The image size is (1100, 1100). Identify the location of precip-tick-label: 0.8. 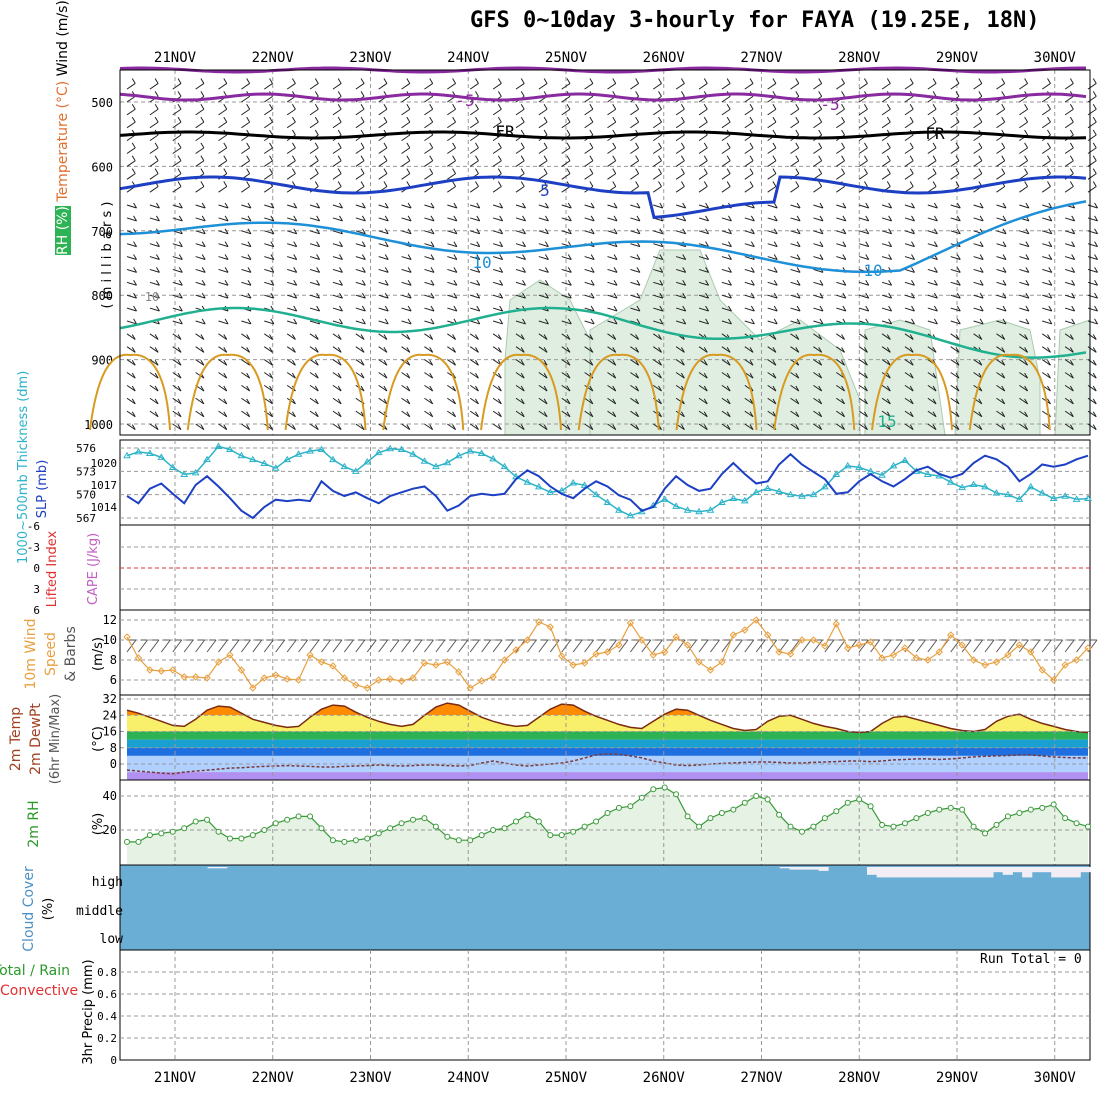
(107, 972).